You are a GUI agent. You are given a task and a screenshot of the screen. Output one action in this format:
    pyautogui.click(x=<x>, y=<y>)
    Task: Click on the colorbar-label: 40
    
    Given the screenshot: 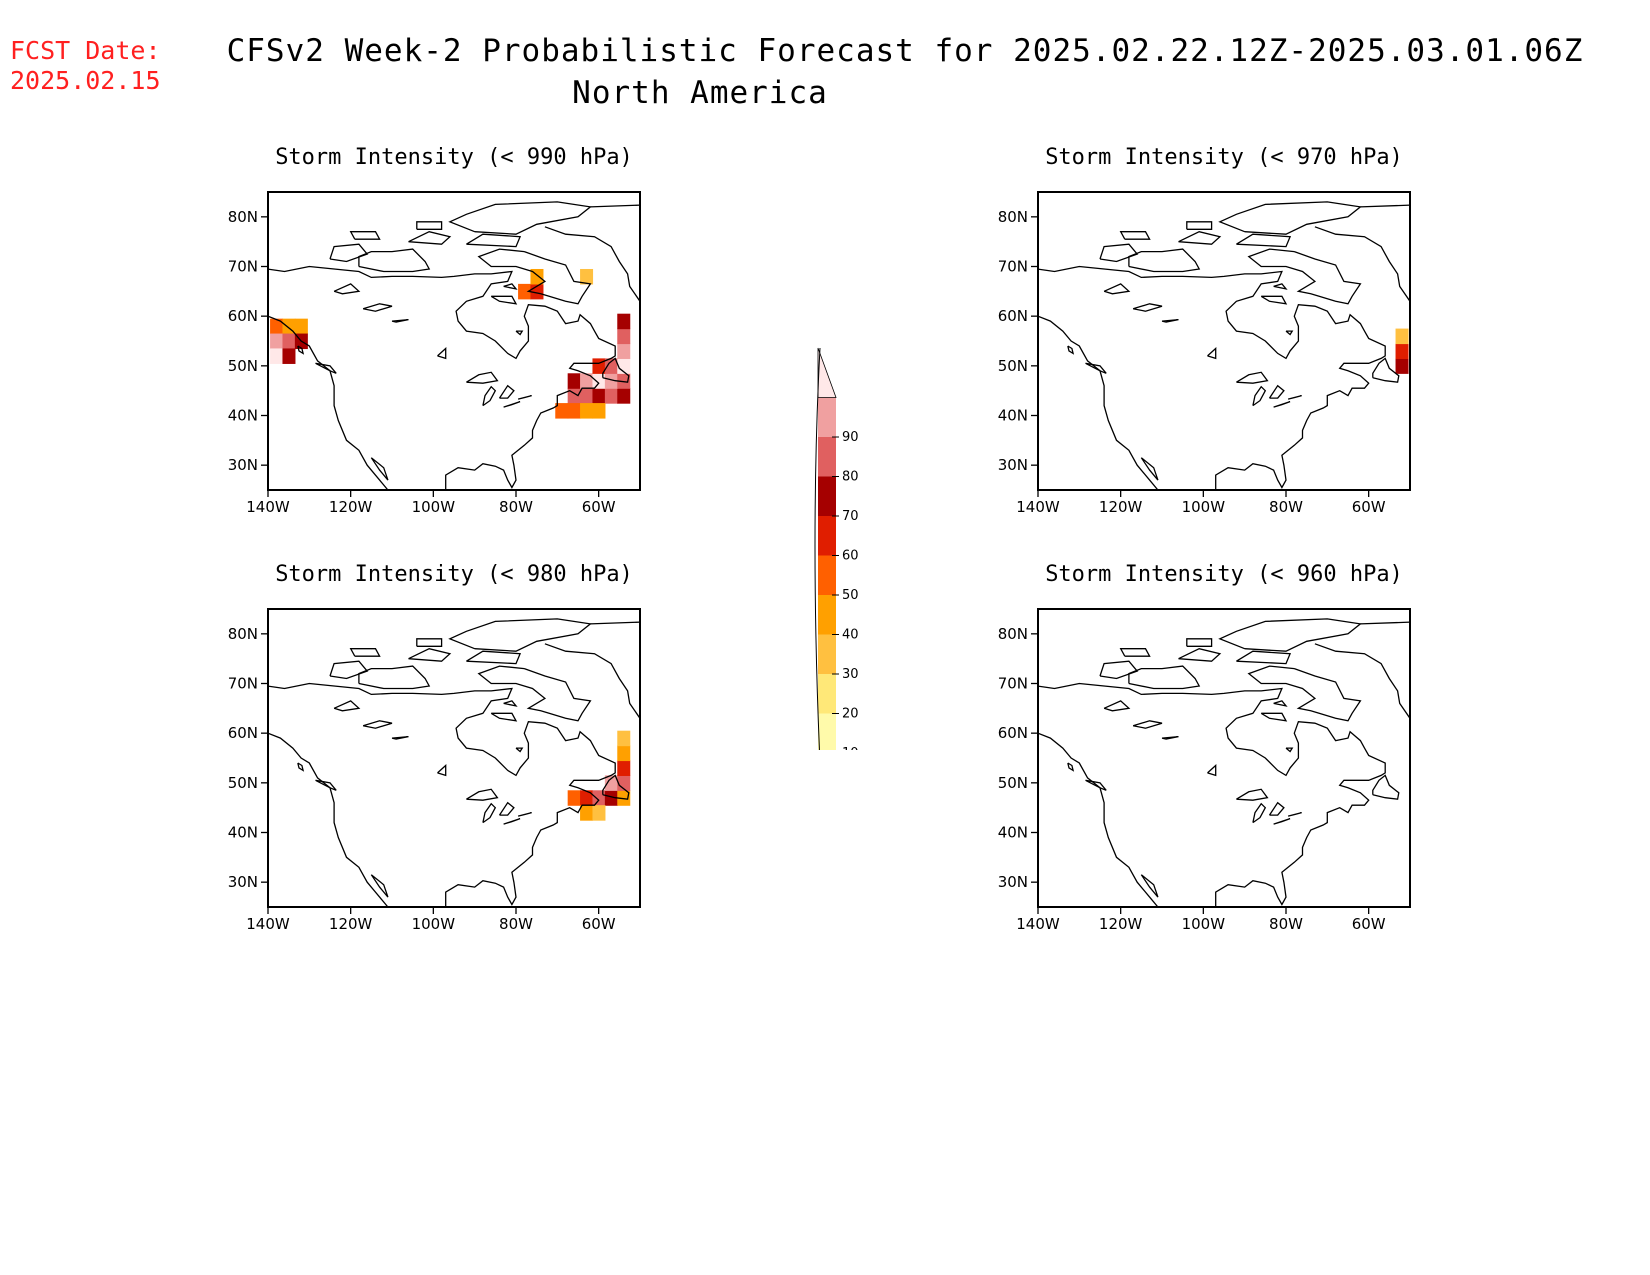 What is the action you would take?
    pyautogui.click(x=850, y=635)
    